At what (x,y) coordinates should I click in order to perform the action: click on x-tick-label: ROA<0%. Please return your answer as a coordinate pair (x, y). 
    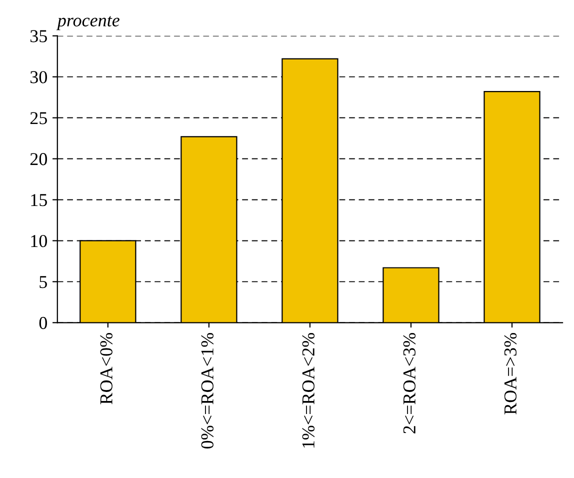
    Looking at the image, I should click on (106, 368).